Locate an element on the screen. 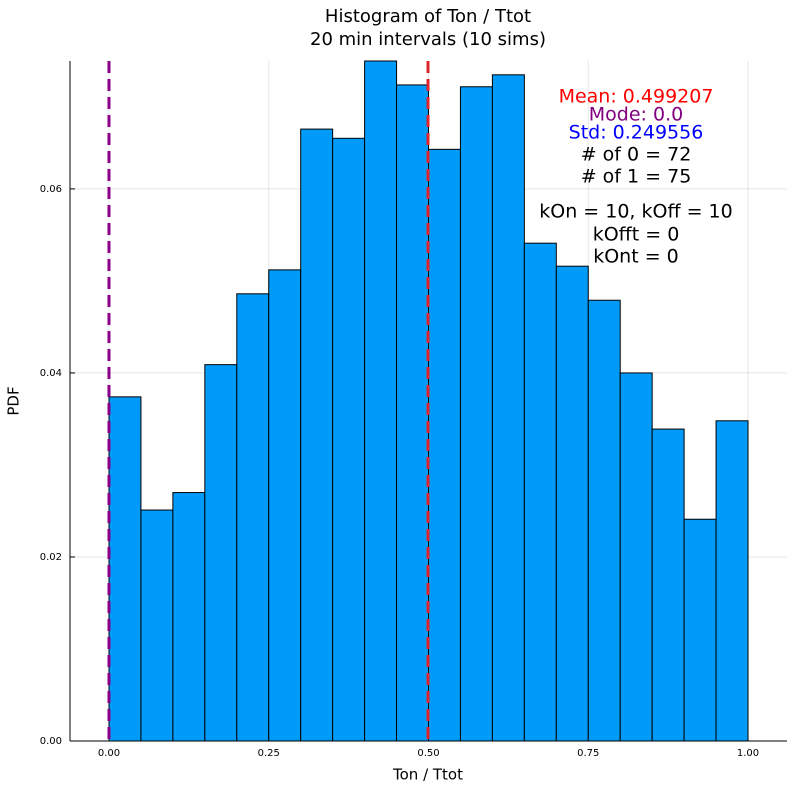 Image resolution: width=799 pixels, height=800 pixels. y-tick-label: 0.02 is located at coordinates (51, 557).